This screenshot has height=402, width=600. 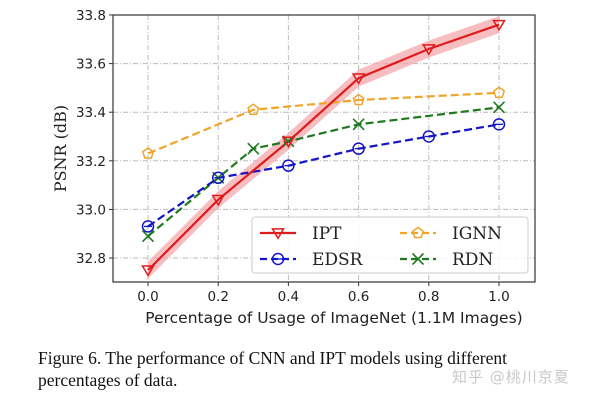 I want to click on y-tick-label: 33.6, so click(x=91, y=65).